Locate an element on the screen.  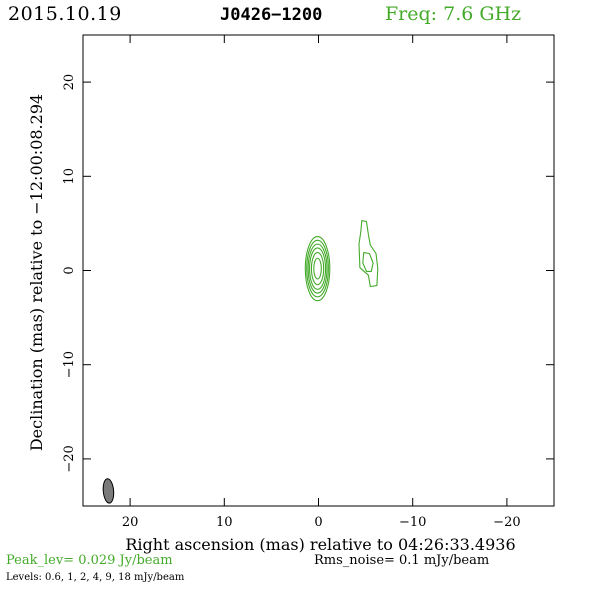
source-name: J0426−1200 is located at coordinates (271, 15).